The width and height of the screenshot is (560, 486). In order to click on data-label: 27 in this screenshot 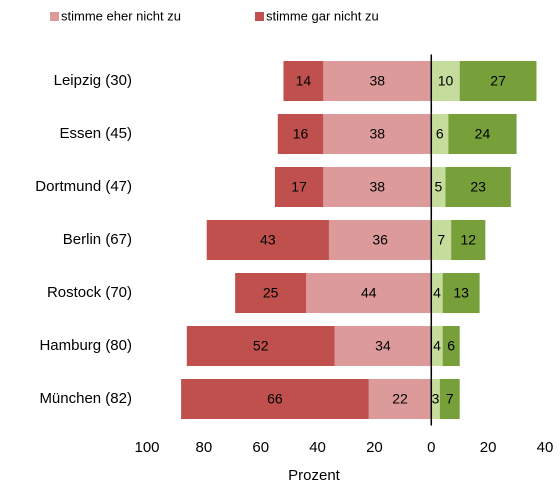, I will do `click(498, 81)`.